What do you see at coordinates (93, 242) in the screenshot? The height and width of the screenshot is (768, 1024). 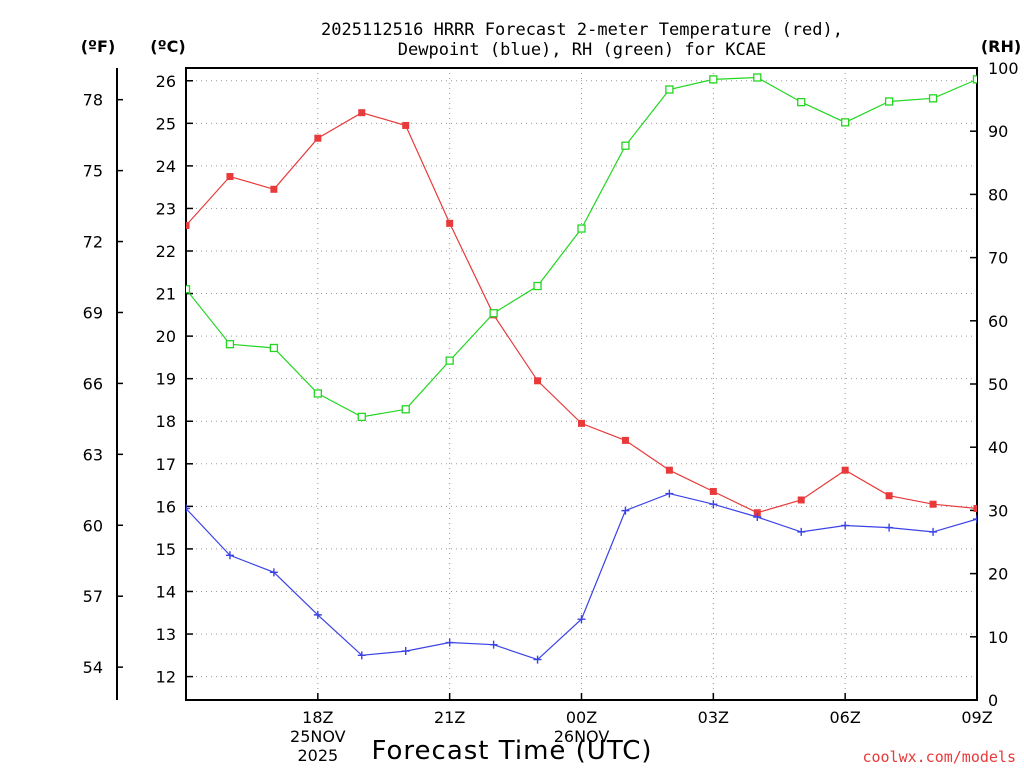 I see `fahrenheit-tick-label: 72` at bounding box center [93, 242].